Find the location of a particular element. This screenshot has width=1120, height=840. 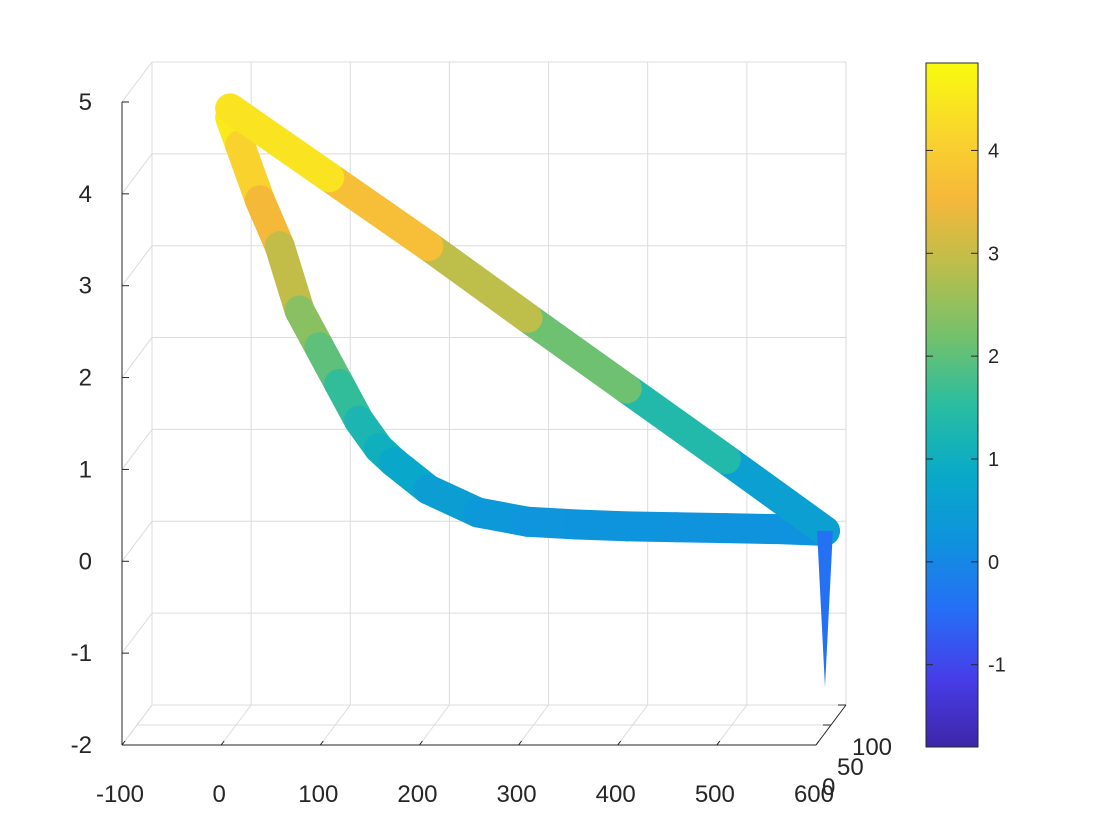

colorbar: 4 3 2 1 0 -1 is located at coordinates (965, 405).